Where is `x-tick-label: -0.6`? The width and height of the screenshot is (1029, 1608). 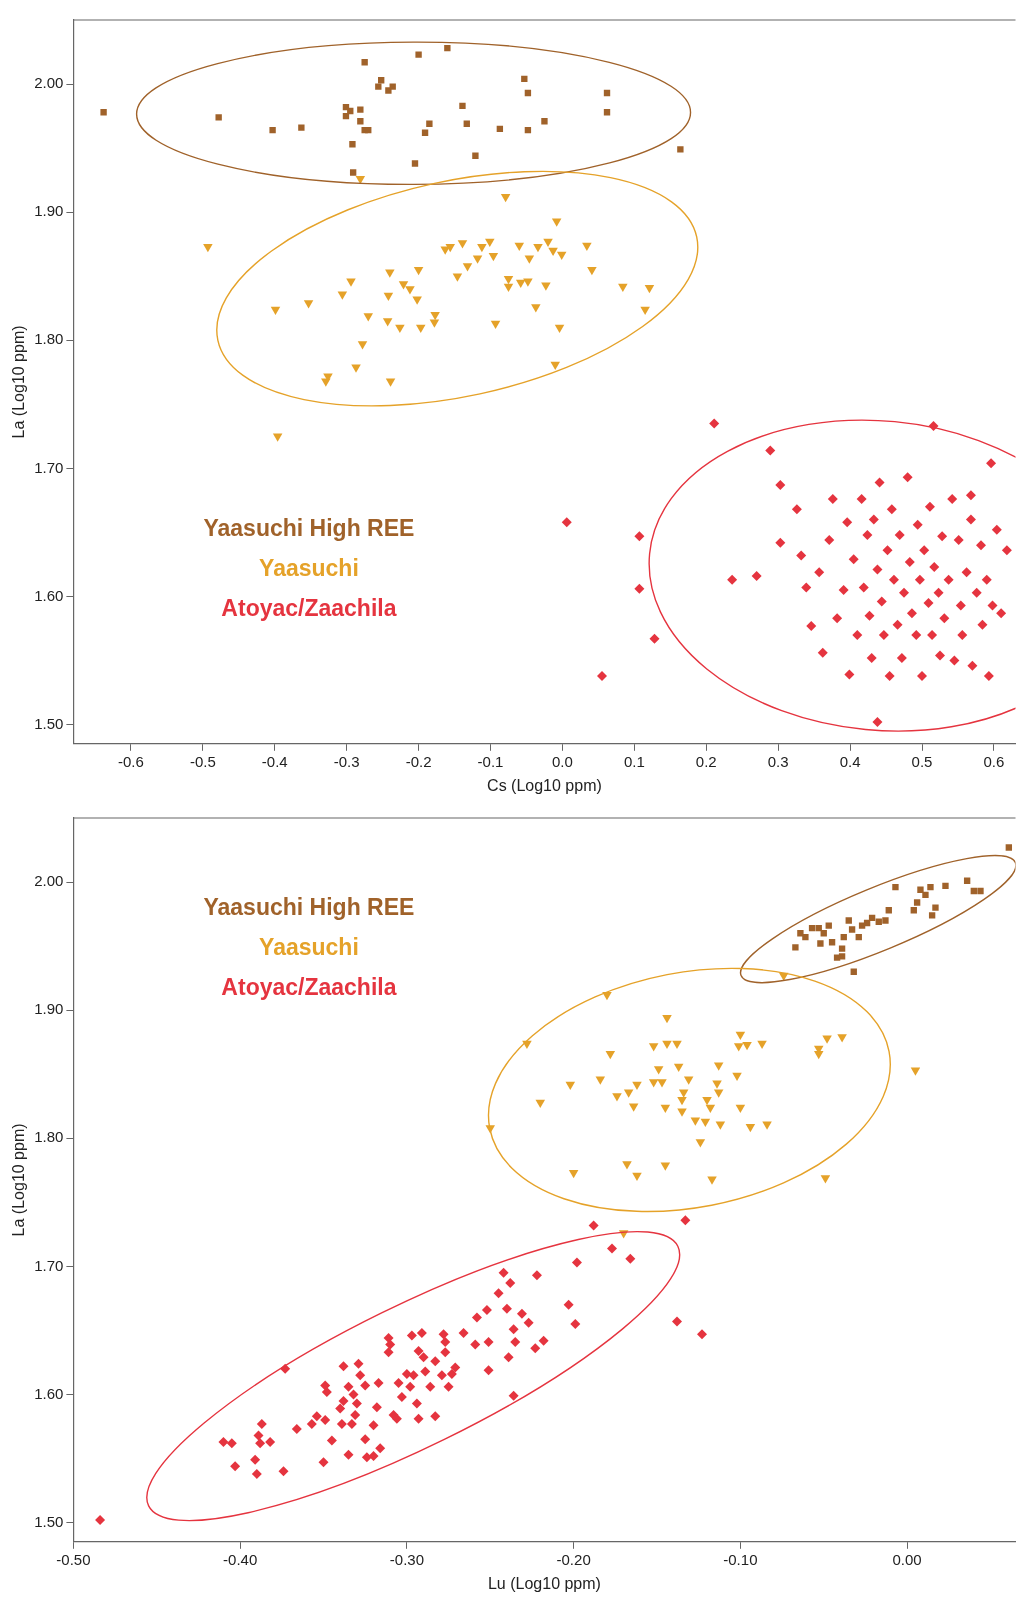
x-tick-label: -0.6 is located at coordinates (131, 761).